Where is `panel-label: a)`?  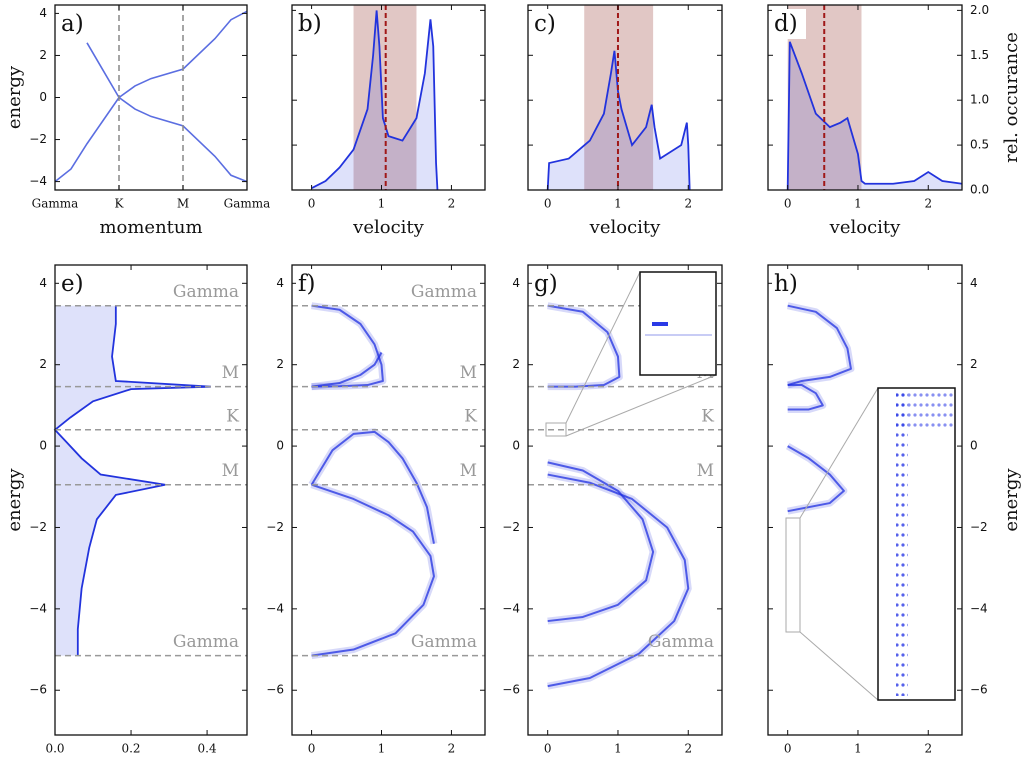 panel-label: a) is located at coordinates (72, 24).